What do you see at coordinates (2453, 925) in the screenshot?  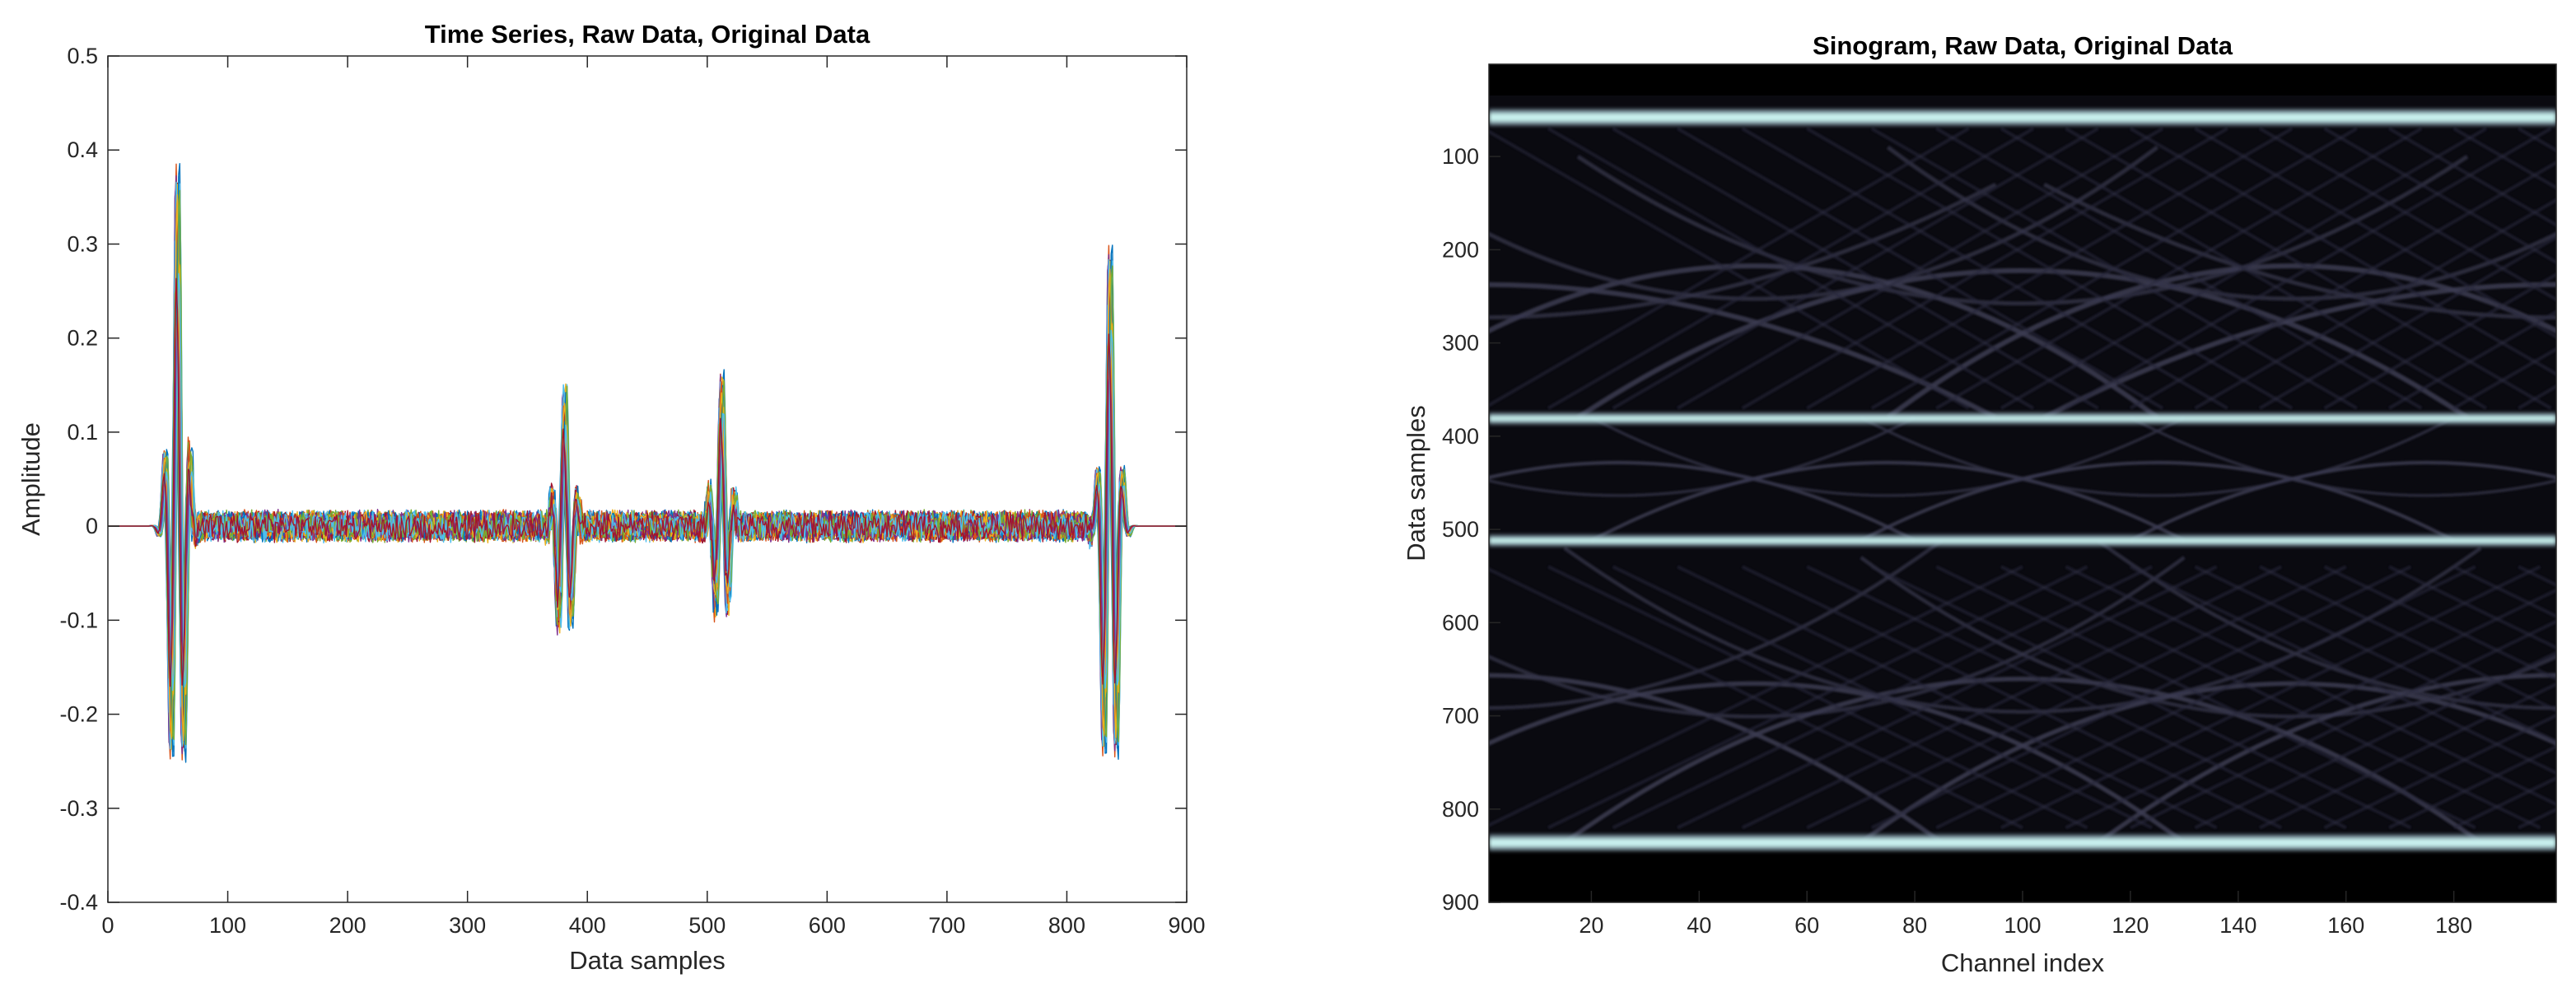 I see `sinogram-x-tick-label: 180` at bounding box center [2453, 925].